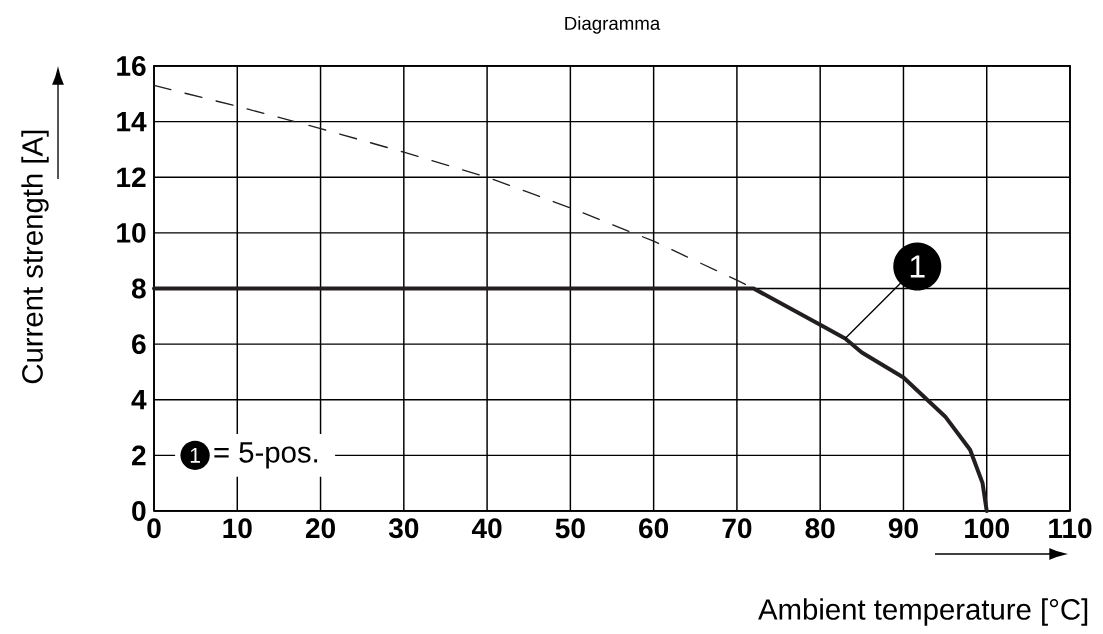 Image resolution: width=1103 pixels, height=634 pixels. I want to click on x-tick-label: 20, so click(320, 528).